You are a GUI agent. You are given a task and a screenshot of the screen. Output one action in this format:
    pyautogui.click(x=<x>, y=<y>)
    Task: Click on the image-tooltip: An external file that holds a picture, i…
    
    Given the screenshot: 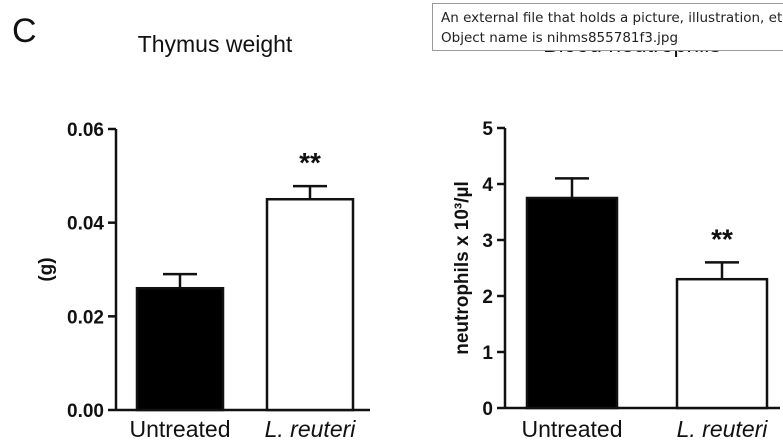 What is the action you would take?
    pyautogui.click(x=607, y=27)
    